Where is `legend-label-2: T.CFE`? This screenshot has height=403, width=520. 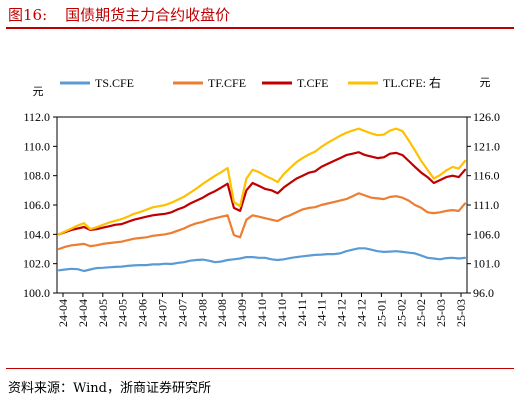
legend-label-2: T.CFE is located at coordinates (312, 83).